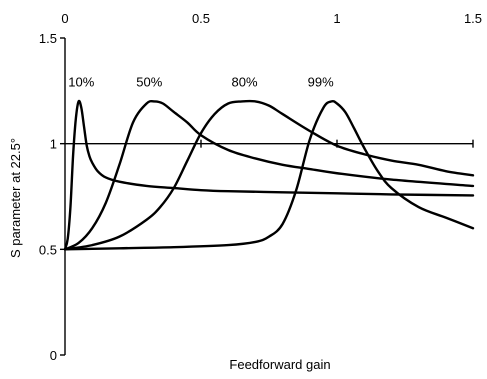  What do you see at coordinates (48, 38) in the screenshot?
I see `y-tick-label: 1.5` at bounding box center [48, 38].